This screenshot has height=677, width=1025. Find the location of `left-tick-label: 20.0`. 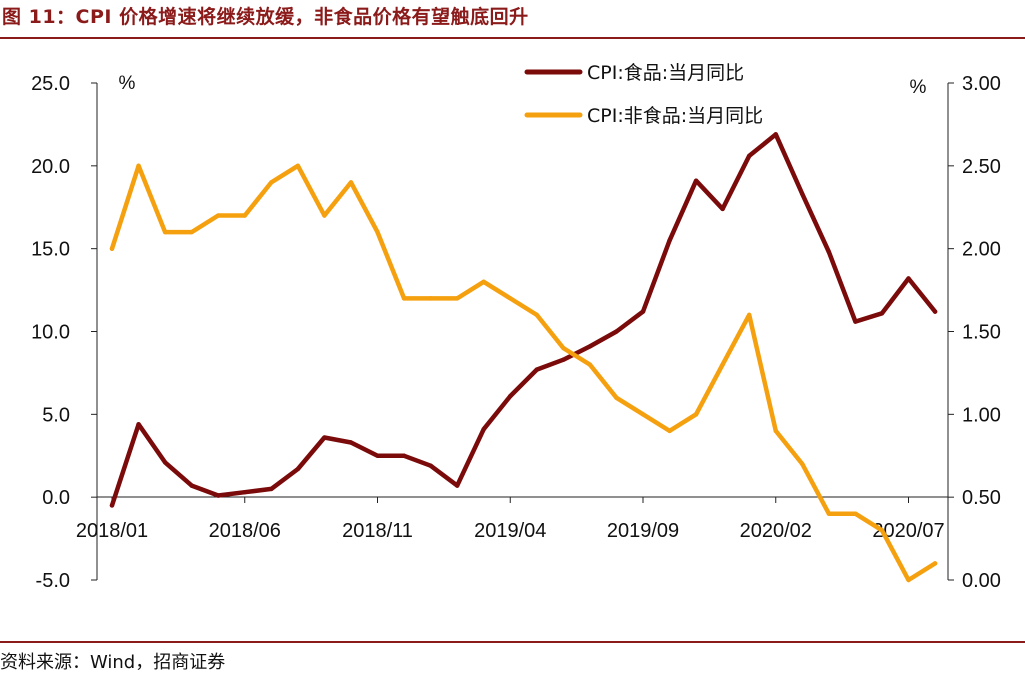

left-tick-label: 20.0 is located at coordinates (50, 167).